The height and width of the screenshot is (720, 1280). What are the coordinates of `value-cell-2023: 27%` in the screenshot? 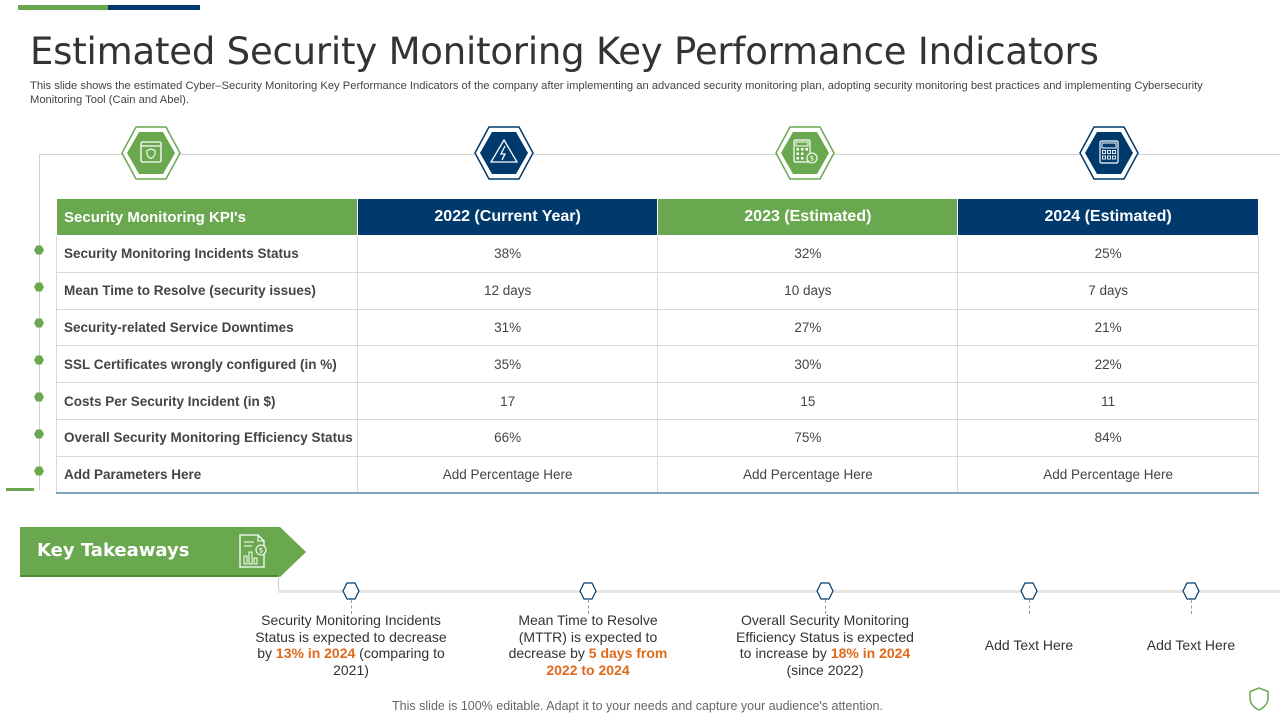 It's located at (808, 327).